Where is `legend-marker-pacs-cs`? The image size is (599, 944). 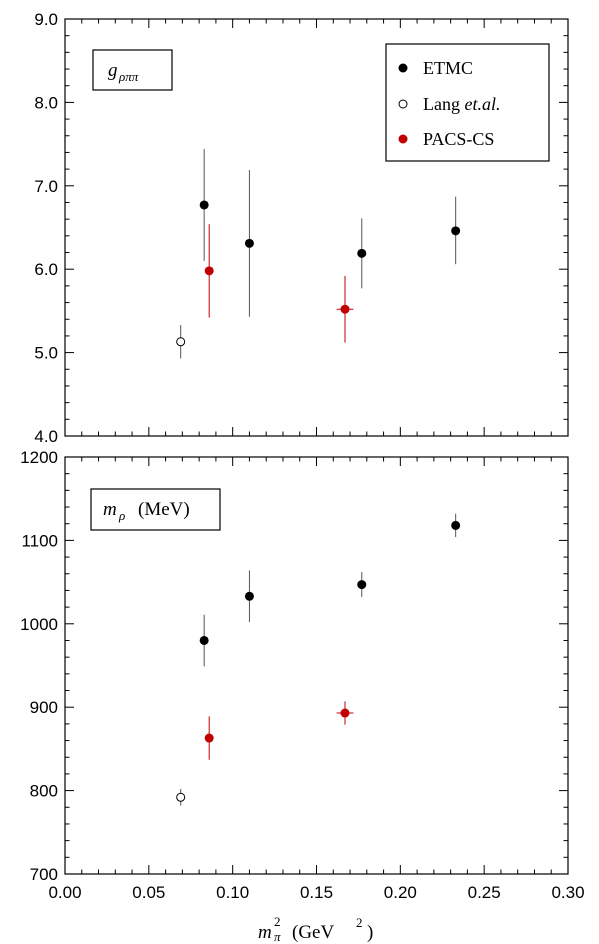 legend-marker-pacs-cs is located at coordinates (403, 139).